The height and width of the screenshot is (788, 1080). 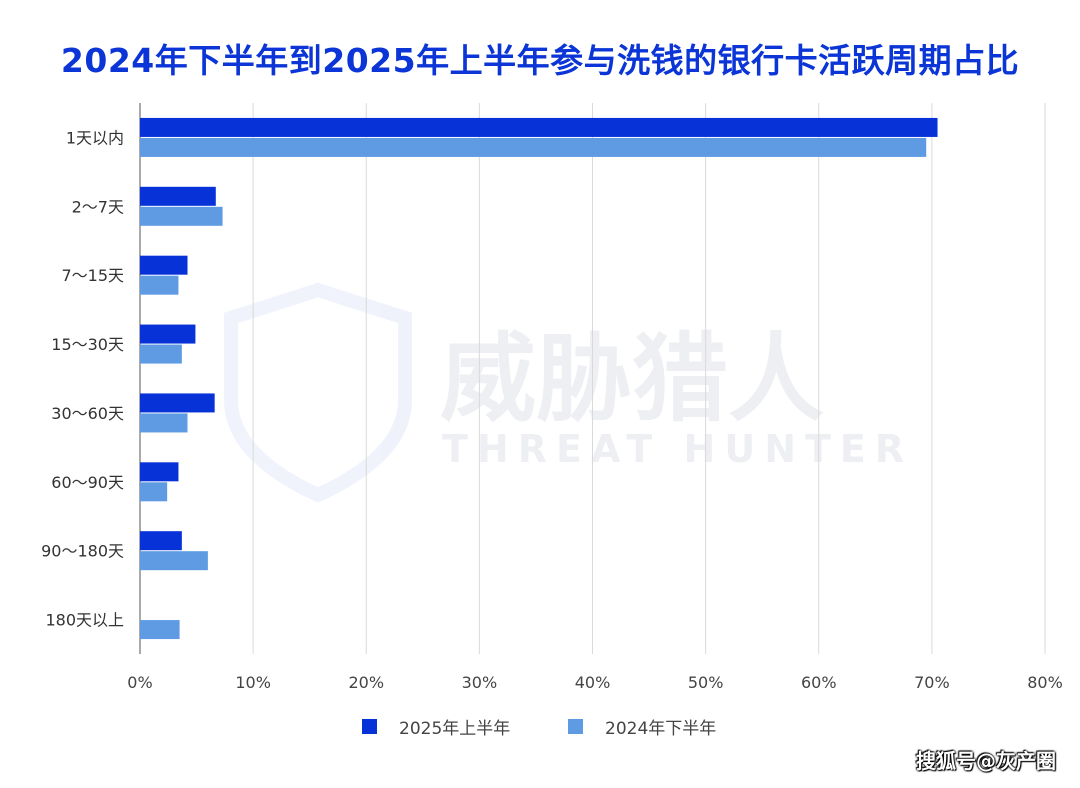 I want to click on y-category-label: 60～90天, so click(x=87, y=482).